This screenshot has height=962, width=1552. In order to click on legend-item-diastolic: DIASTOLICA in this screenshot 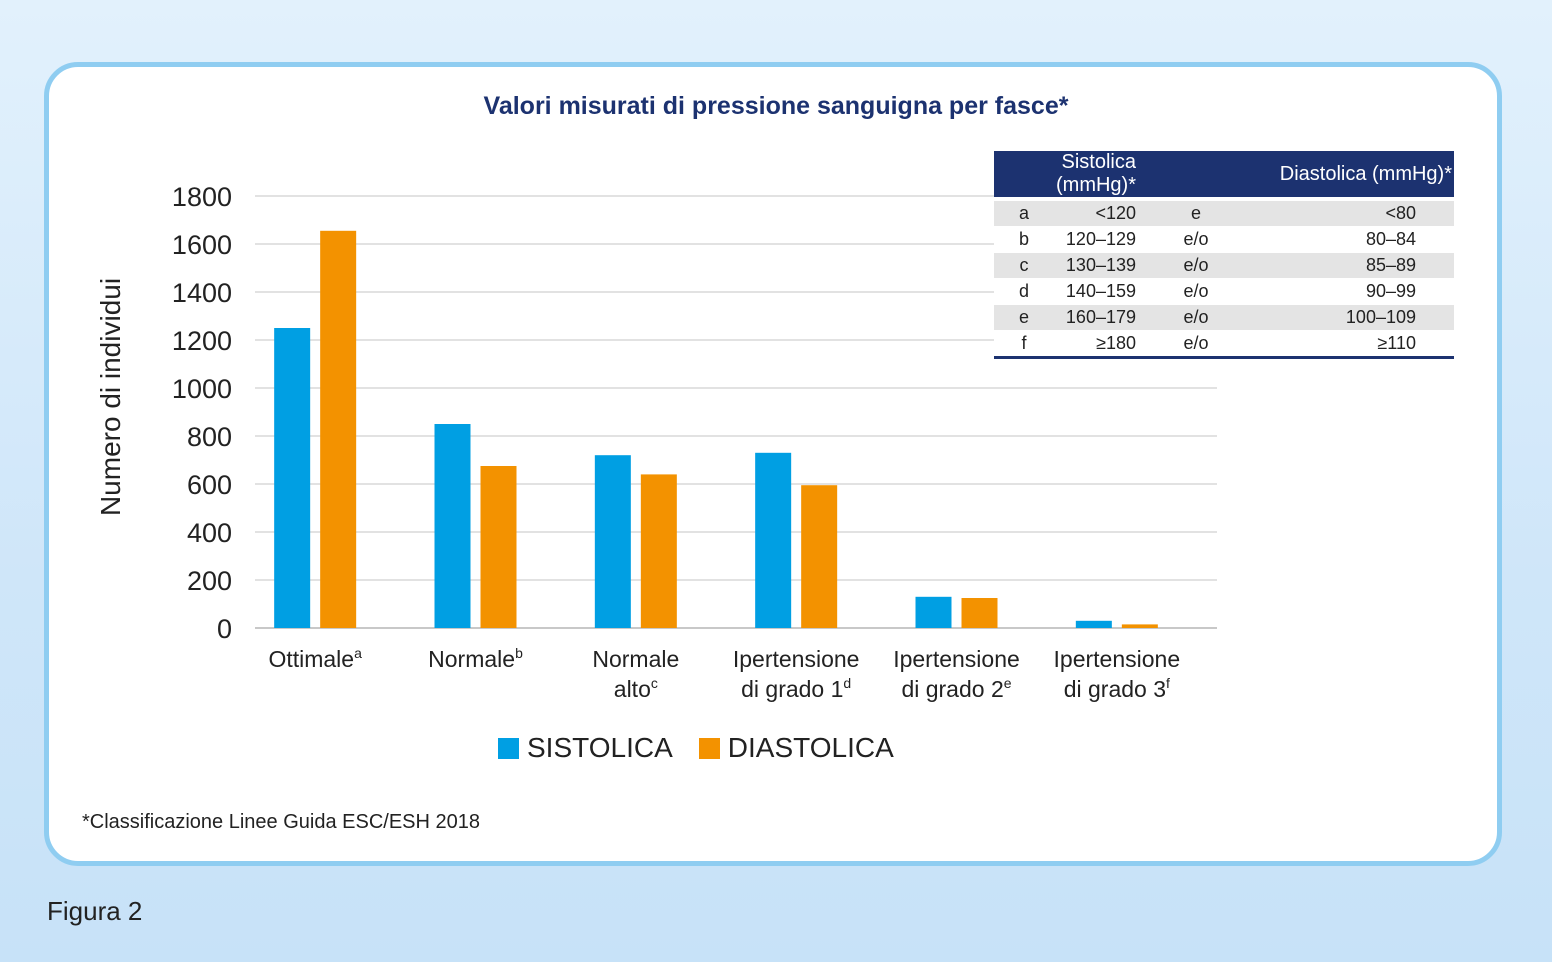, I will do `click(796, 748)`.